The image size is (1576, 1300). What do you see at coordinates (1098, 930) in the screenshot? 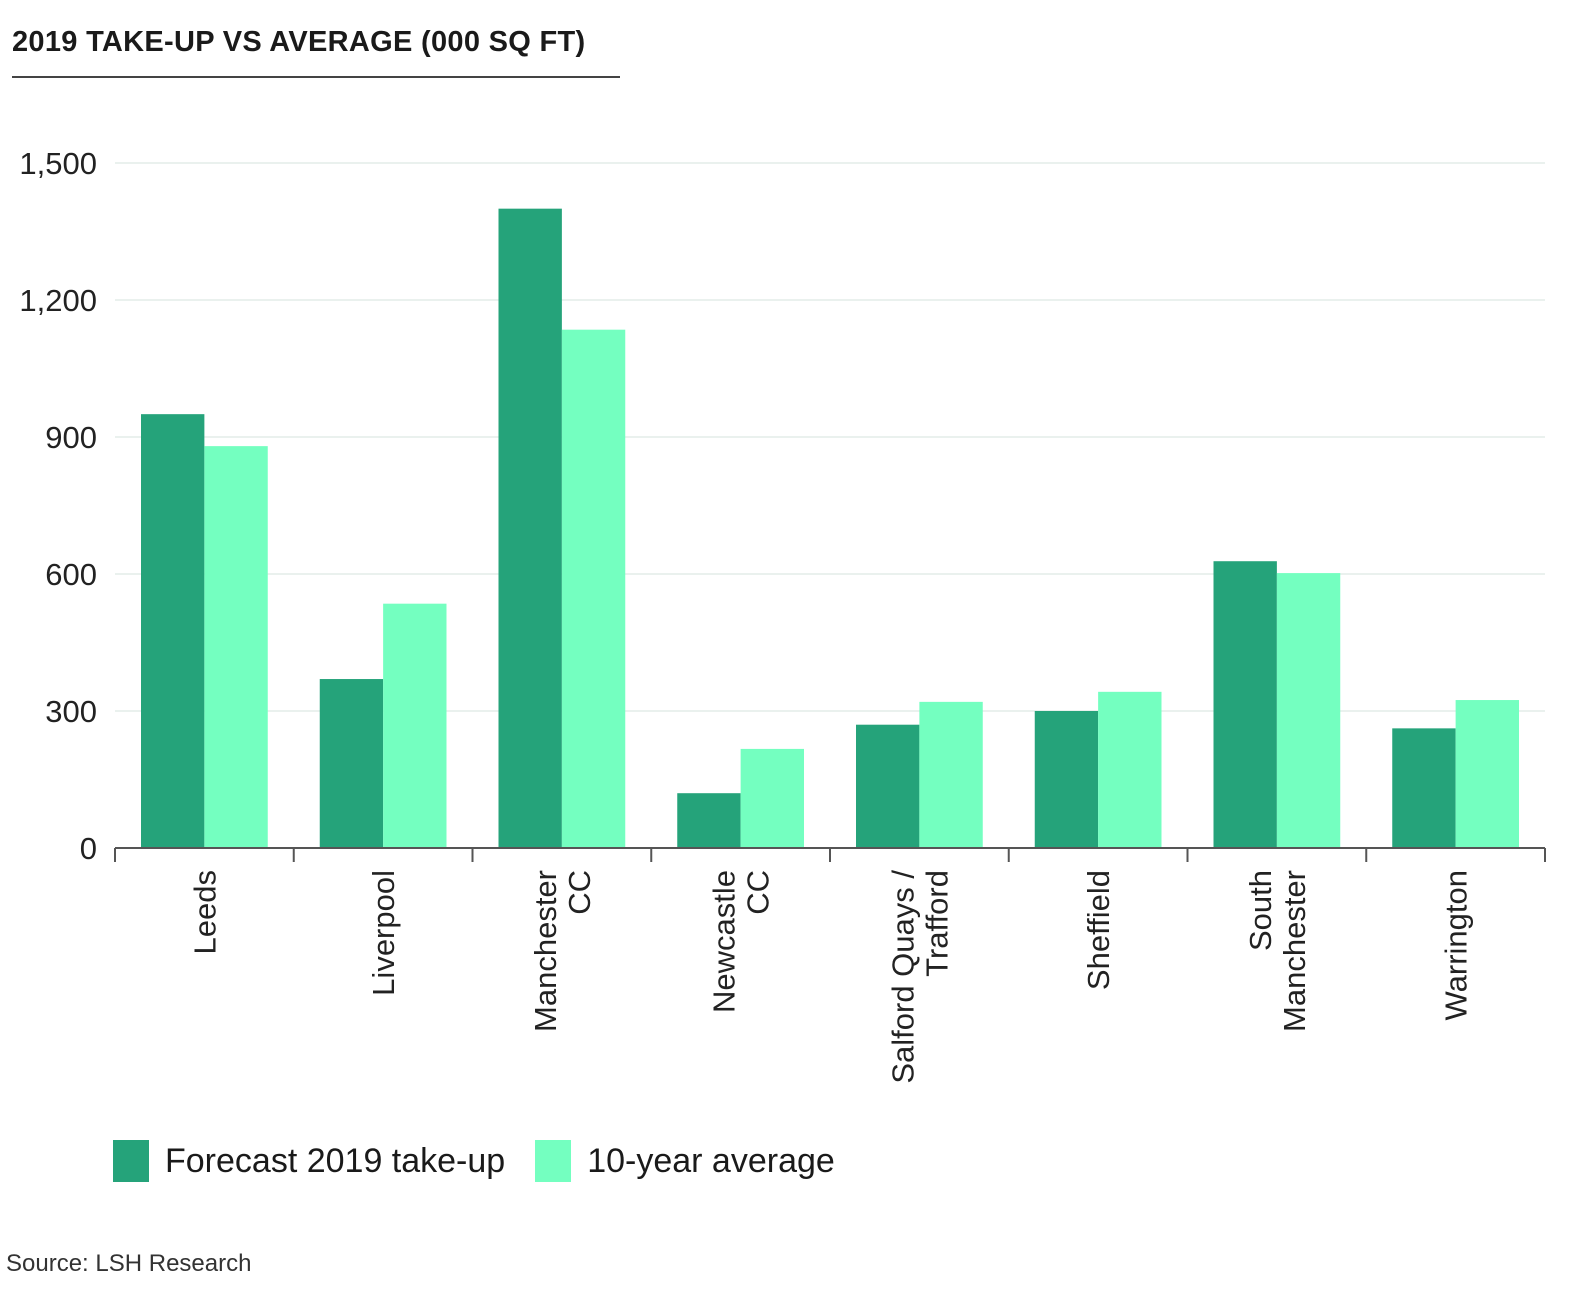
I see `x-tick-label: Sheffield` at bounding box center [1098, 930].